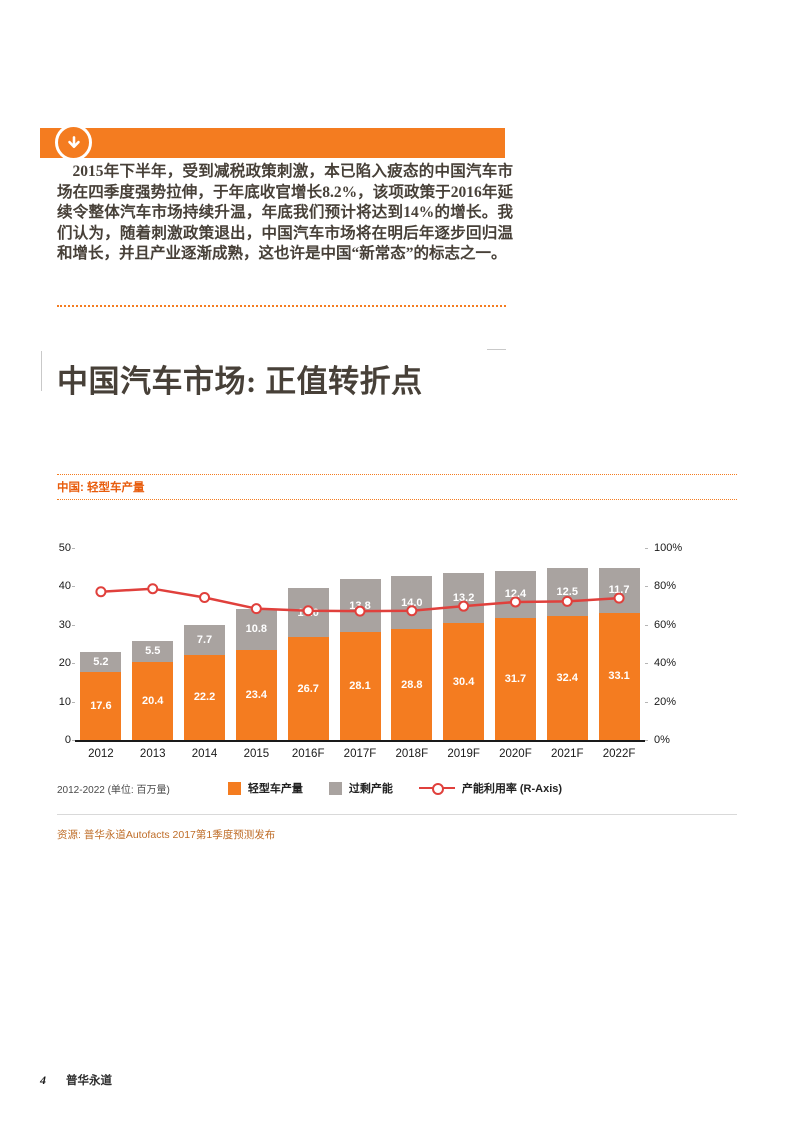  I want to click on legend-item-excess-capacity: 过剩产能, so click(360, 788).